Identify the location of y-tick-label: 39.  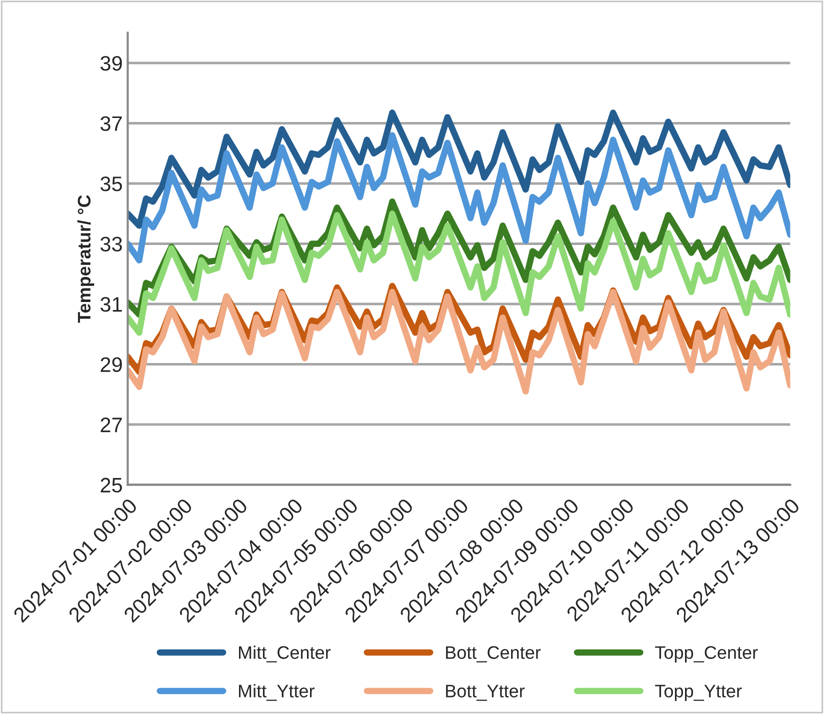
(111, 63).